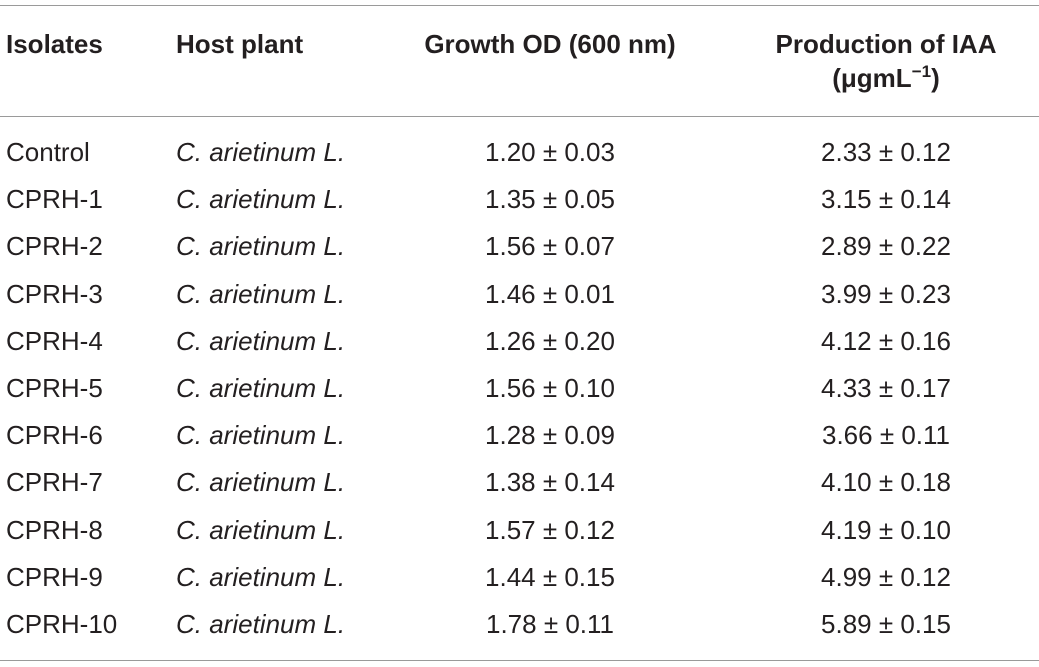 The width and height of the screenshot is (1039, 667). I want to click on bottom-rule, so click(519, 660).